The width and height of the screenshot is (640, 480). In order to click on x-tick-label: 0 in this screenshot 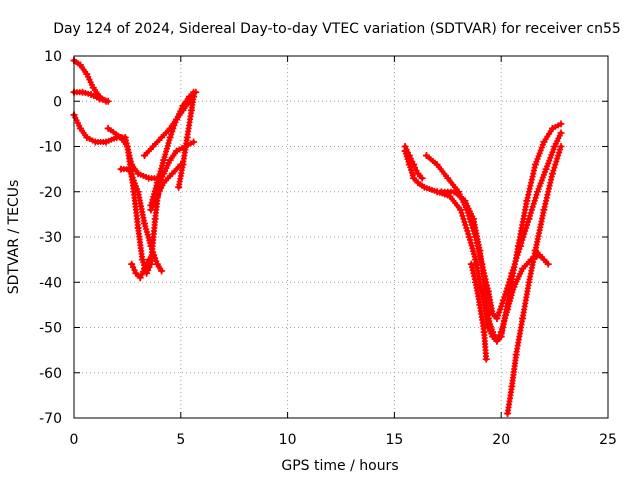, I will do `click(74, 440)`.